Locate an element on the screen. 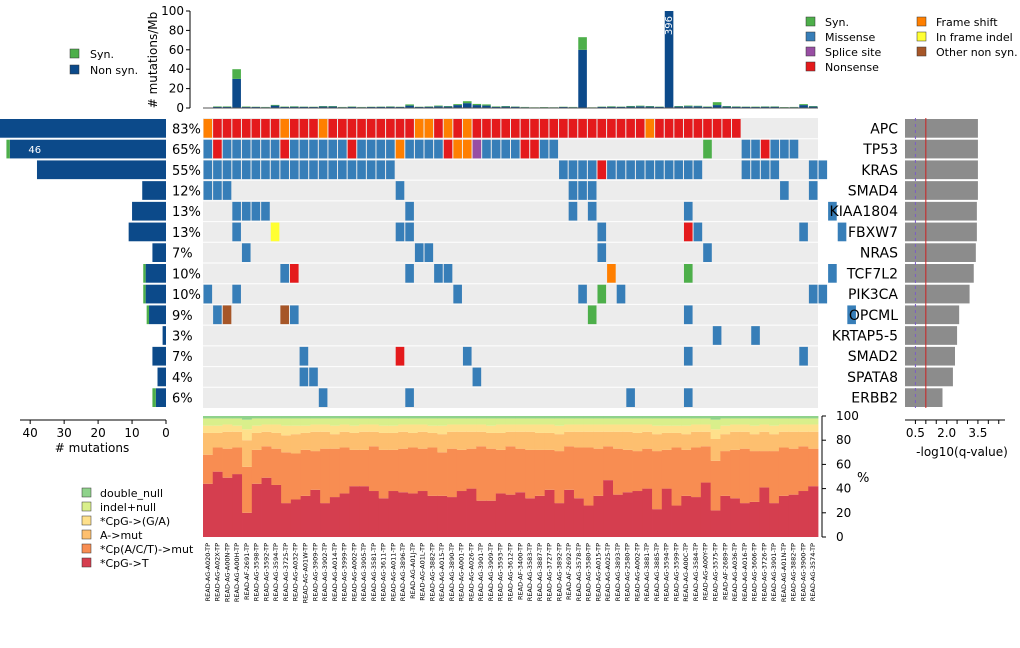 This screenshot has height=648, width=1020. qvalue-panel: 0.5 2.0 3.5 -log10(q-value) is located at coordinates (957, 288).